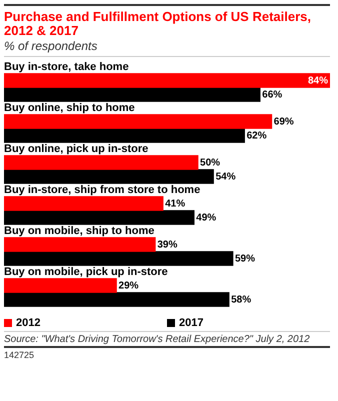 The image size is (338, 401). What do you see at coordinates (167, 339) in the screenshot?
I see `source-note: Source: "What's Driving Tomorrow's Retail Experience?" July 2, 2012` at bounding box center [167, 339].